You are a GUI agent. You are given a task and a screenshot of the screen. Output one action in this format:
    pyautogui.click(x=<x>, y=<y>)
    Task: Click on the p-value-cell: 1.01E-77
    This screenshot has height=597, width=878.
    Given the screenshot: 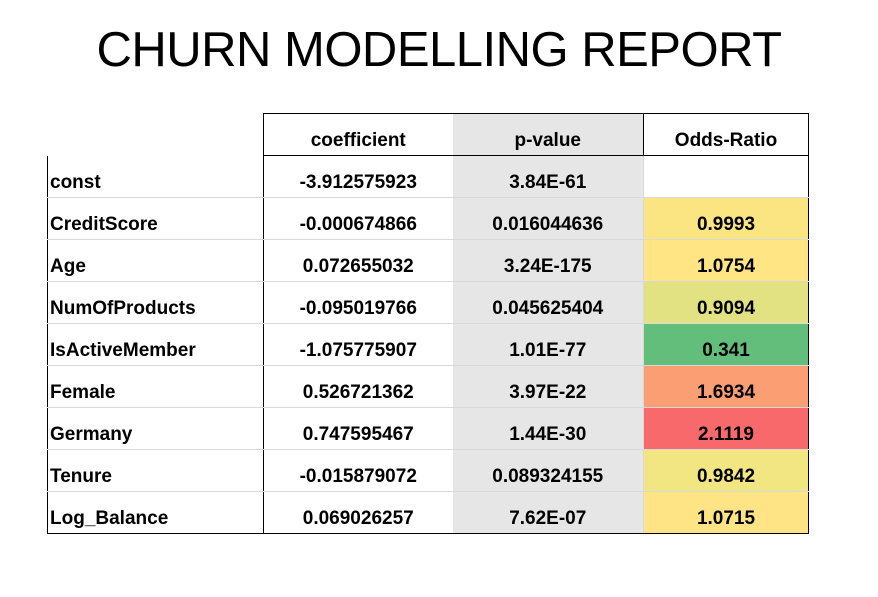 What is the action you would take?
    pyautogui.click(x=548, y=344)
    